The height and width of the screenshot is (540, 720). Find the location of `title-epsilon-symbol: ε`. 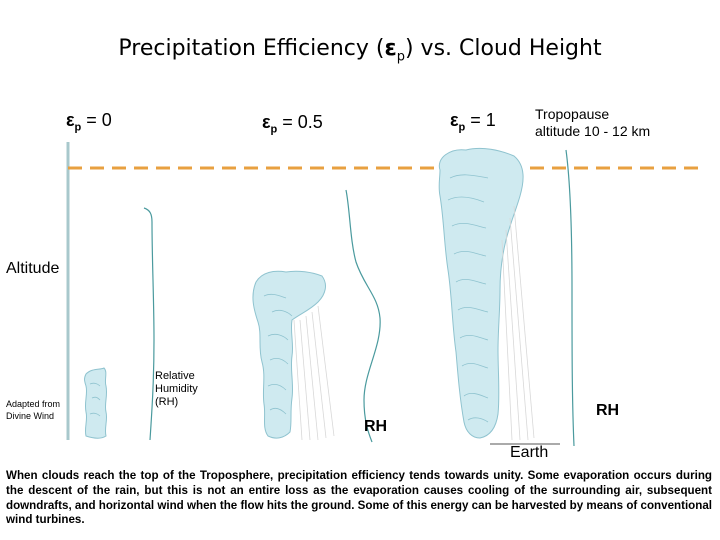

title-epsilon-symbol: ε is located at coordinates (390, 48).